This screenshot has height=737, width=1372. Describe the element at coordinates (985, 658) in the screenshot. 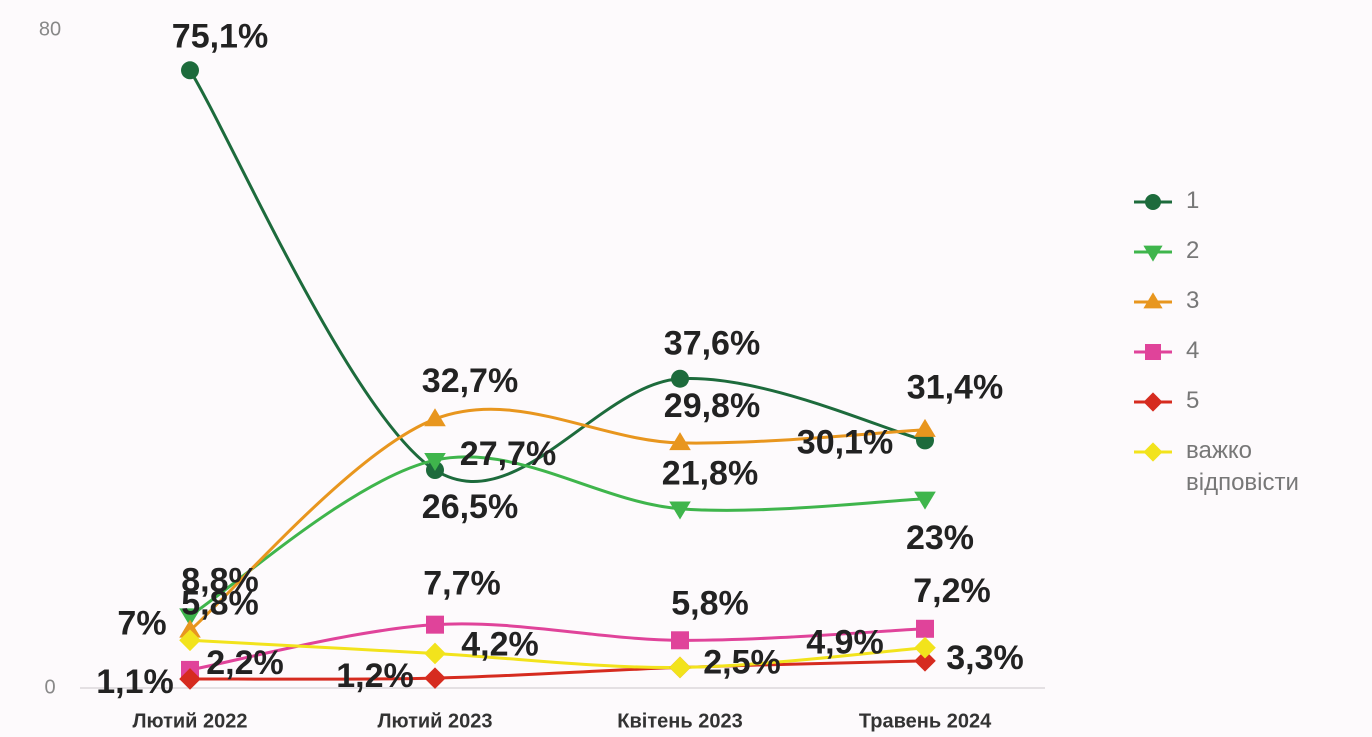

I see `data-label: 3,3%` at that location.